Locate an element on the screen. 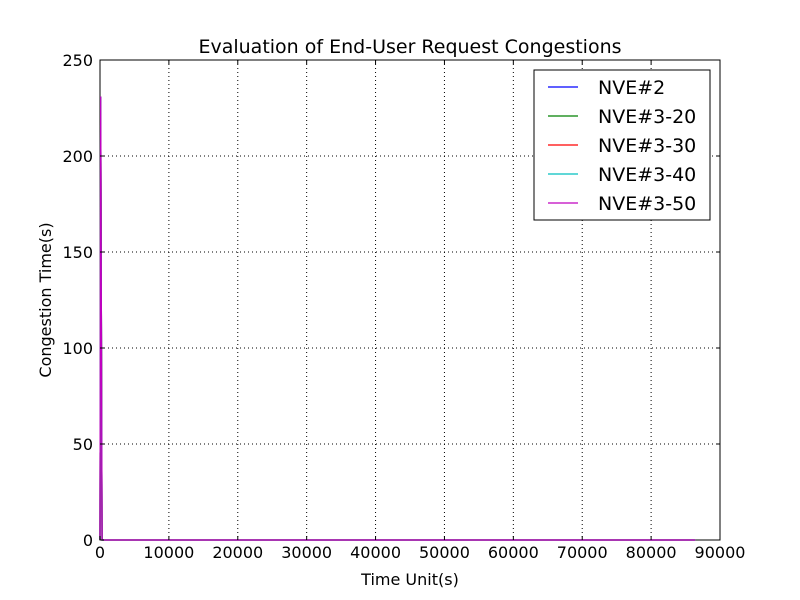  y-tick-label: 150 is located at coordinates (77, 252).